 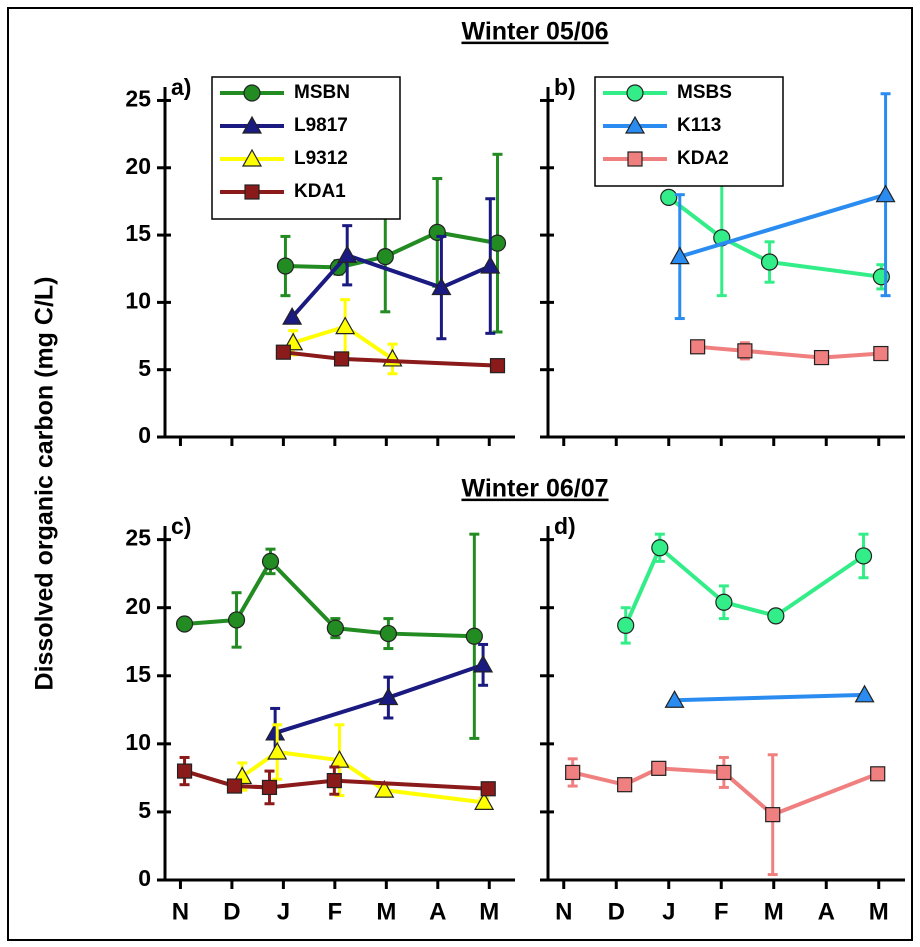 I want to click on panel-label: a), so click(x=181, y=87).